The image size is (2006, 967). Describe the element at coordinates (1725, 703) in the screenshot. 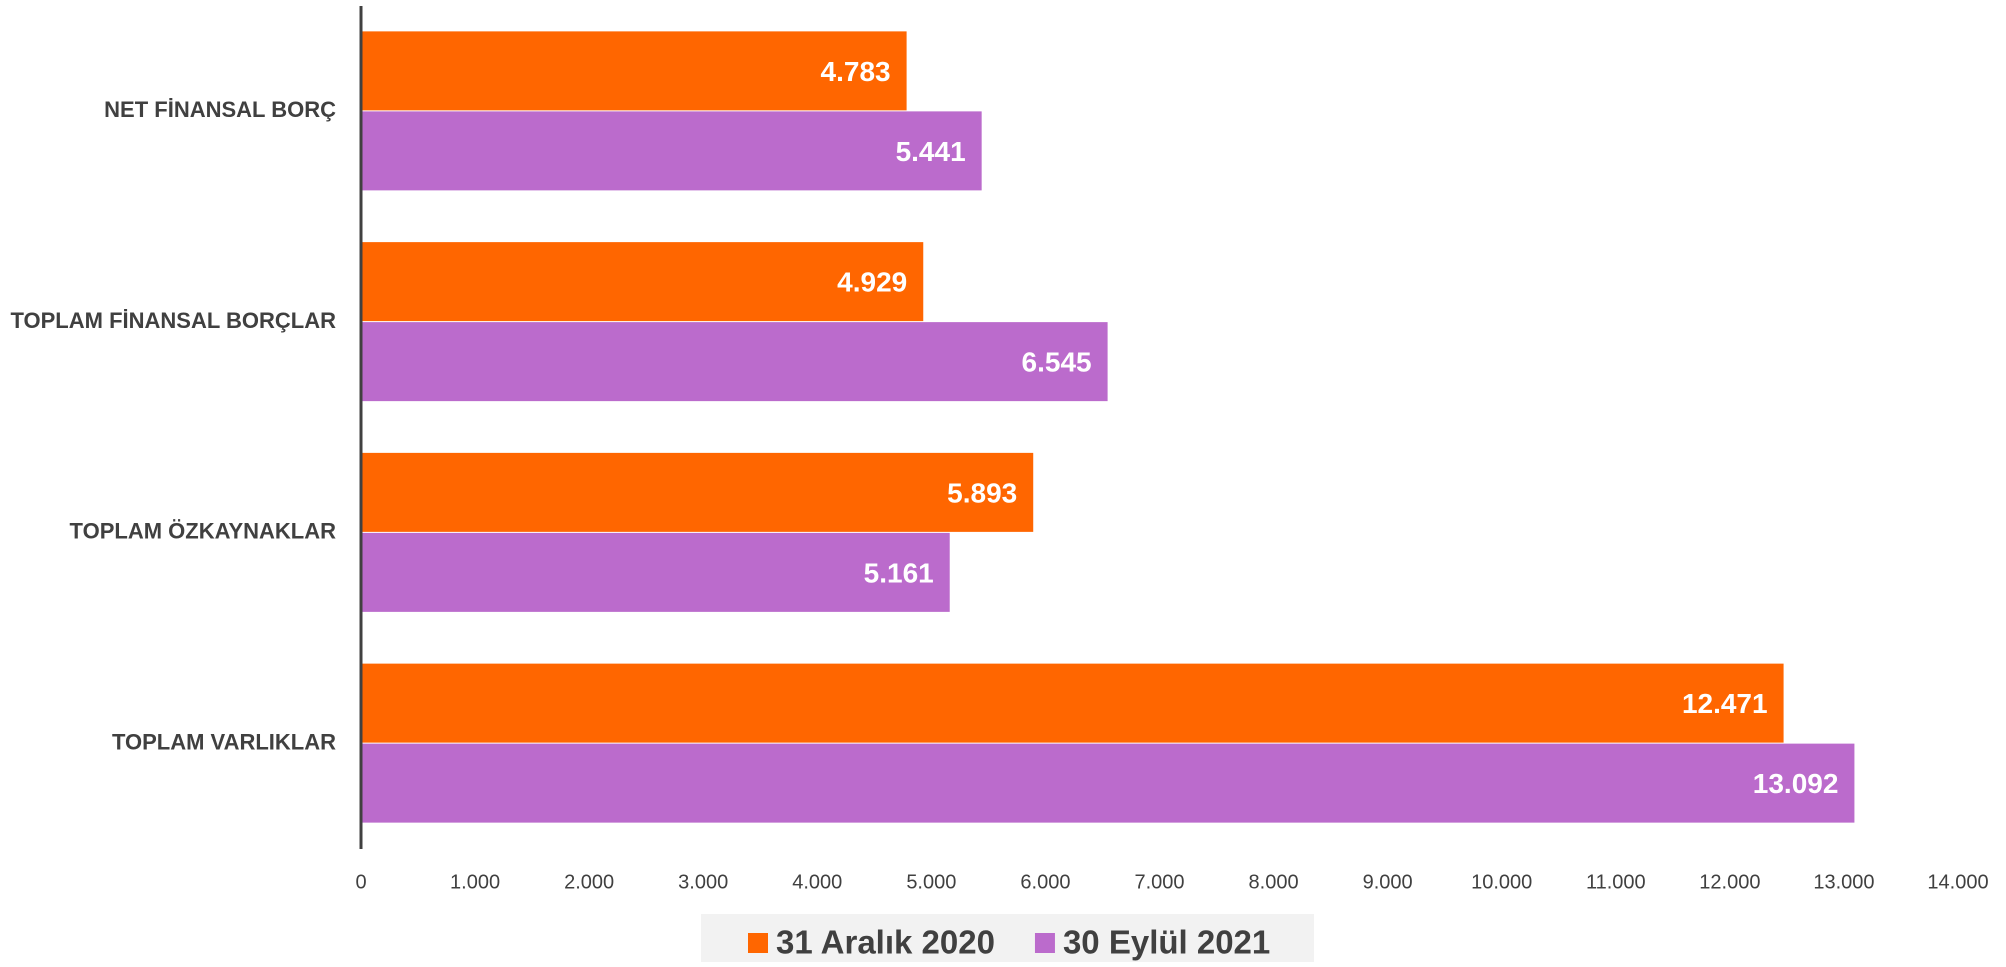

I see `data-label: 12.471` at that location.